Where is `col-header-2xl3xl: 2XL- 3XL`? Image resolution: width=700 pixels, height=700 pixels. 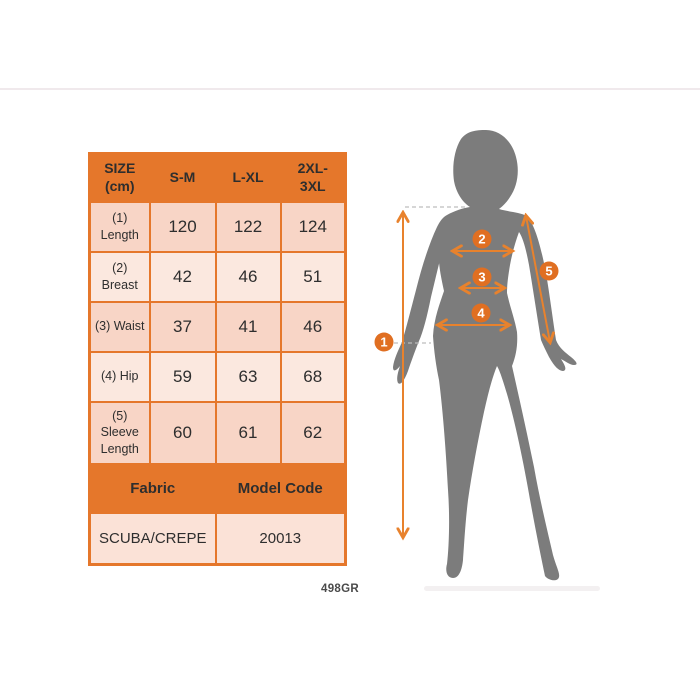 col-header-2xl3xl: 2XL- 3XL is located at coordinates (313, 177).